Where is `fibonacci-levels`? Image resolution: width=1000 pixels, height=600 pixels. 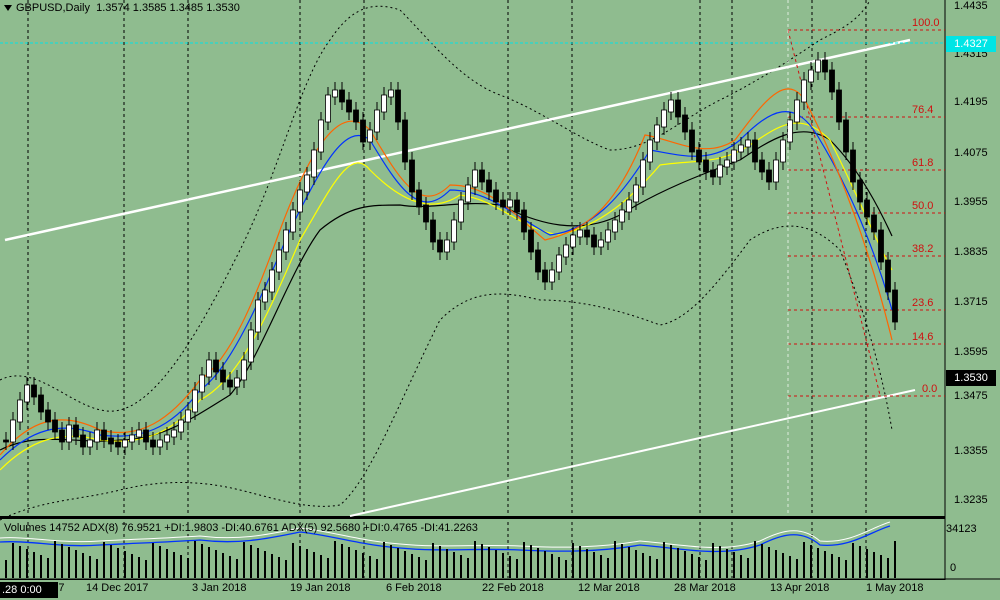
fibonacci-levels is located at coordinates (866, 213).